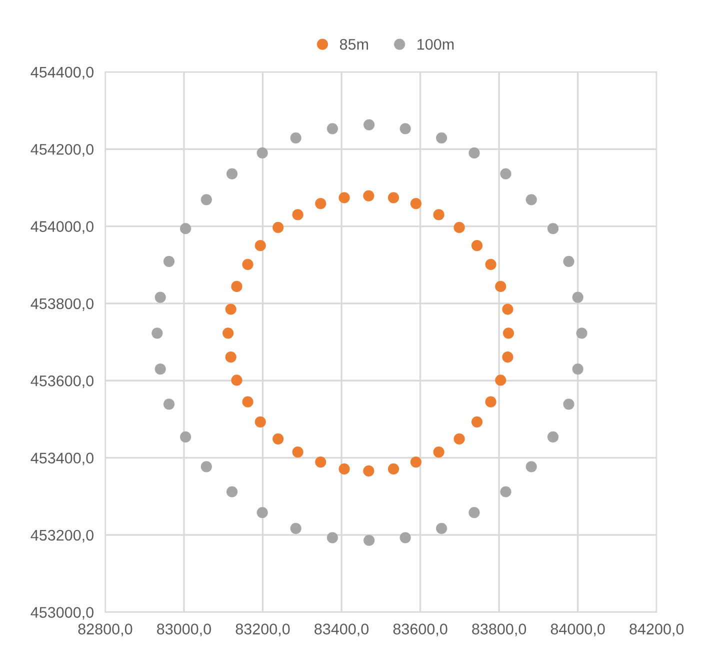 This screenshot has height=654, width=706. I want to click on legend-label: 100m, so click(436, 44).